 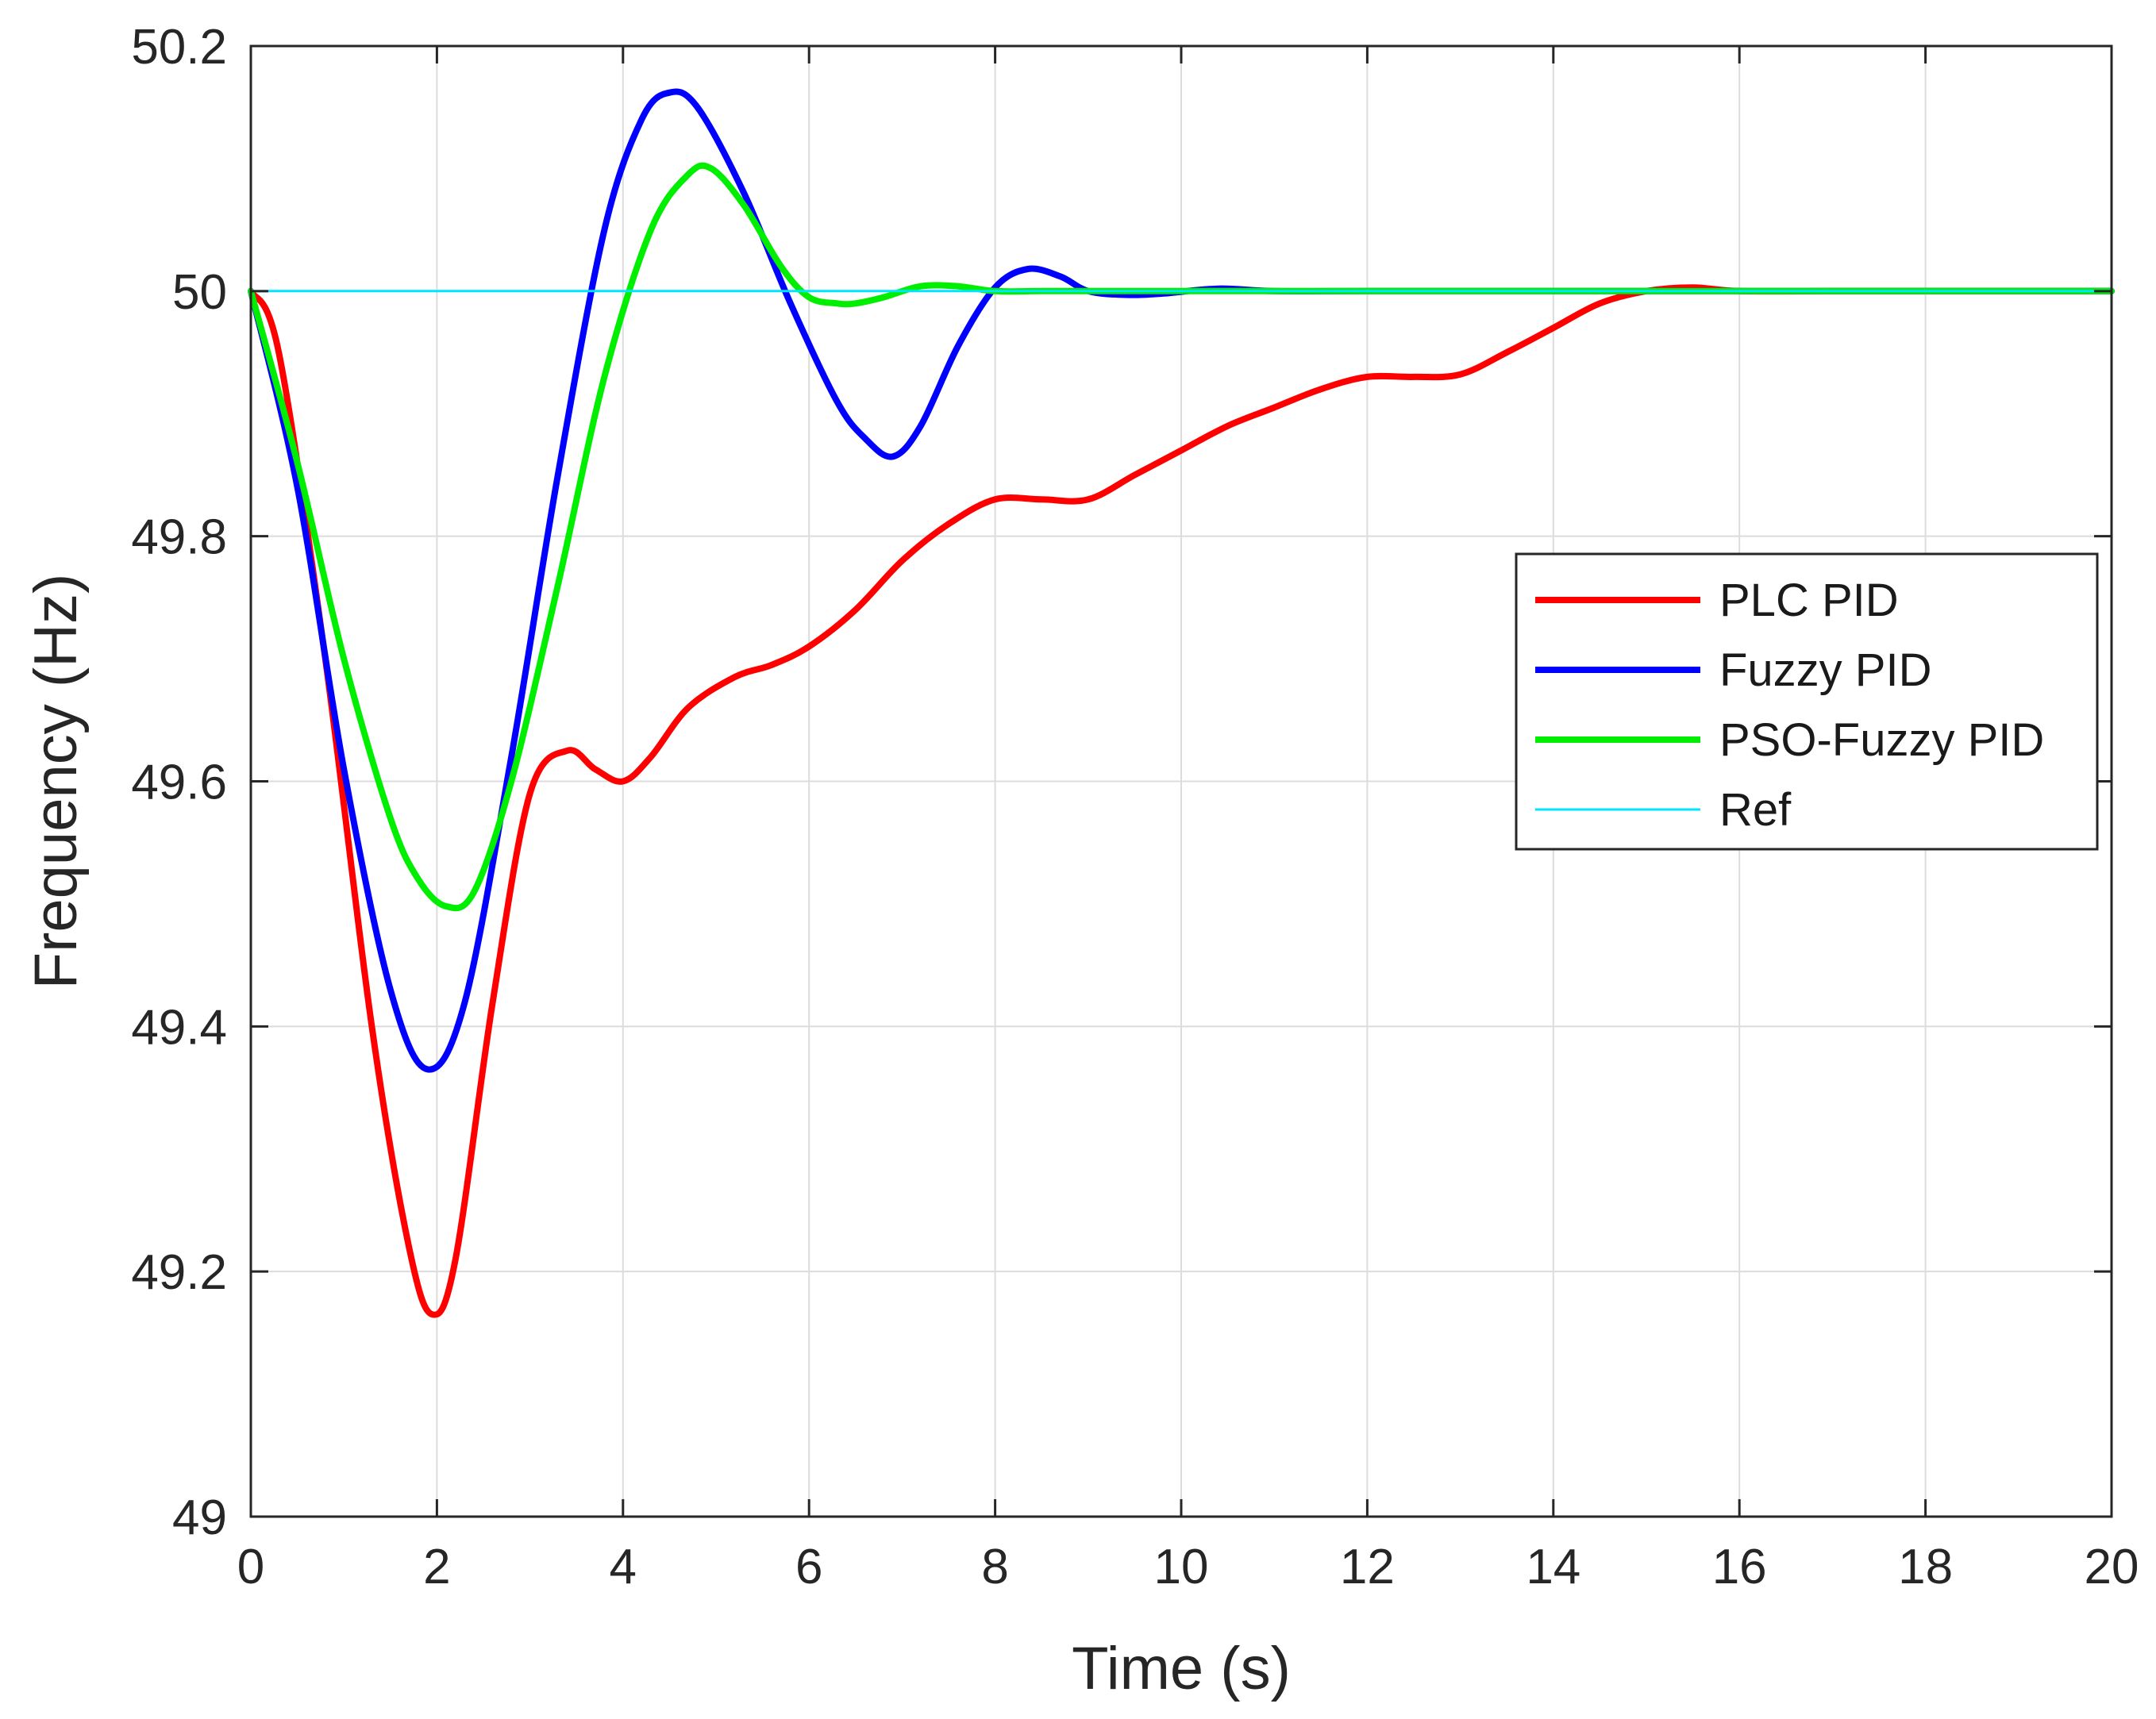 What do you see at coordinates (2112, 1567) in the screenshot?
I see `x-tick-label: 20` at bounding box center [2112, 1567].